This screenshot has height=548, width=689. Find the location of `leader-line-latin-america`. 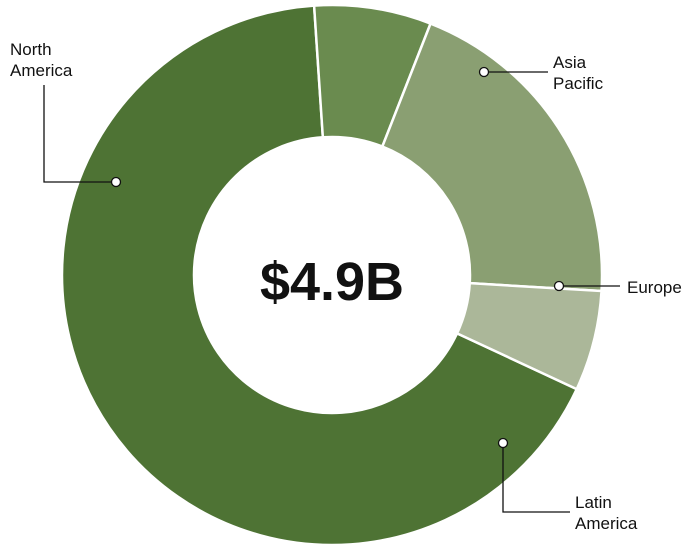

leader-line-latin-america is located at coordinates (536, 478).